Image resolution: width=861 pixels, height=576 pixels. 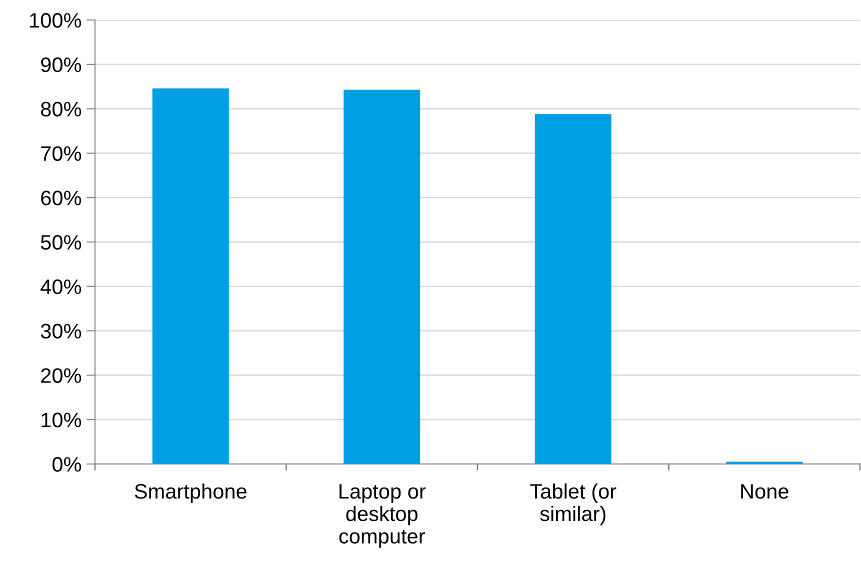 I want to click on x-tick-label: Tablet (or similar), so click(x=573, y=504).